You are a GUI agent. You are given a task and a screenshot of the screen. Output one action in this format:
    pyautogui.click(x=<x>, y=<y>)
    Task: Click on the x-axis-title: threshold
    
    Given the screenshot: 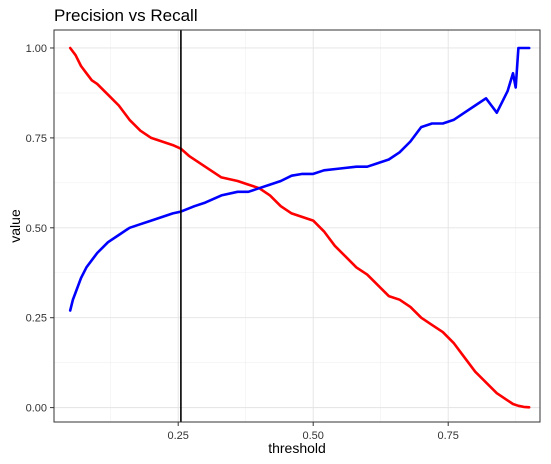 What is the action you would take?
    pyautogui.click(x=297, y=448)
    